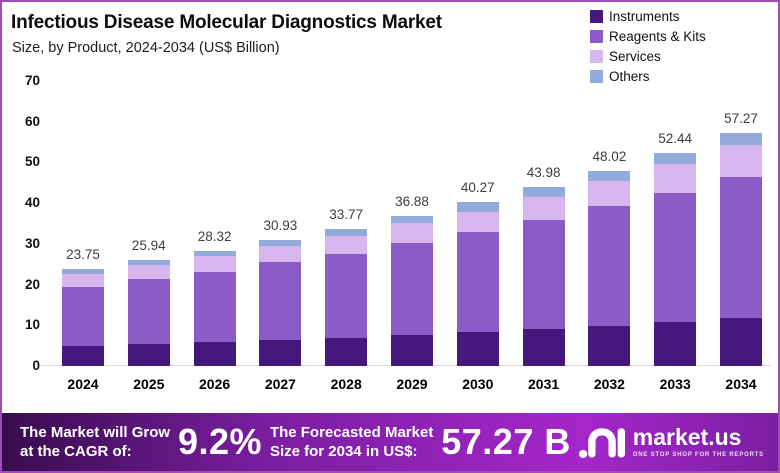  Describe the element at coordinates (83, 223) in the screenshot. I see `bar-group-2024` at that location.